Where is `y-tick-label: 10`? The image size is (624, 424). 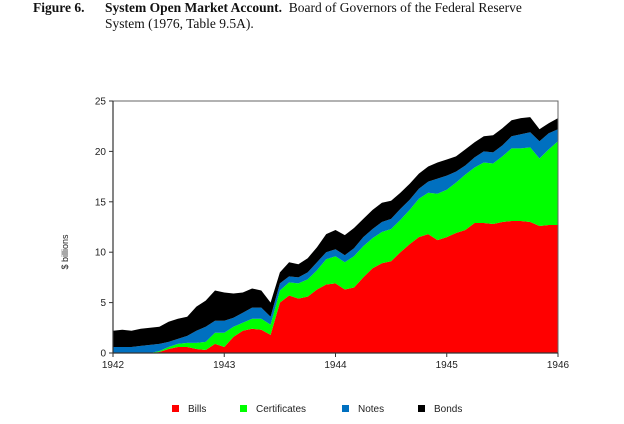 y-tick-label: 10 is located at coordinates (101, 253).